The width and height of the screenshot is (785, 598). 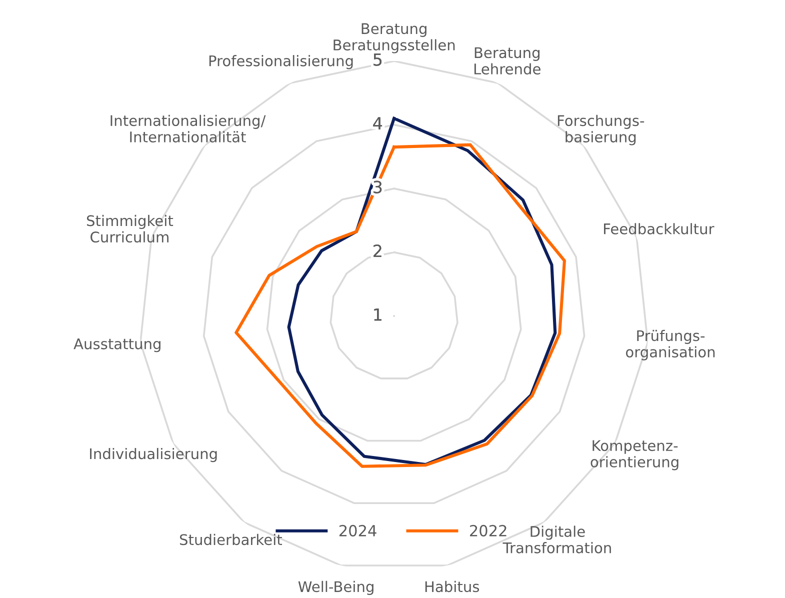 I want to click on y-tick-label: 2, so click(x=378, y=250).